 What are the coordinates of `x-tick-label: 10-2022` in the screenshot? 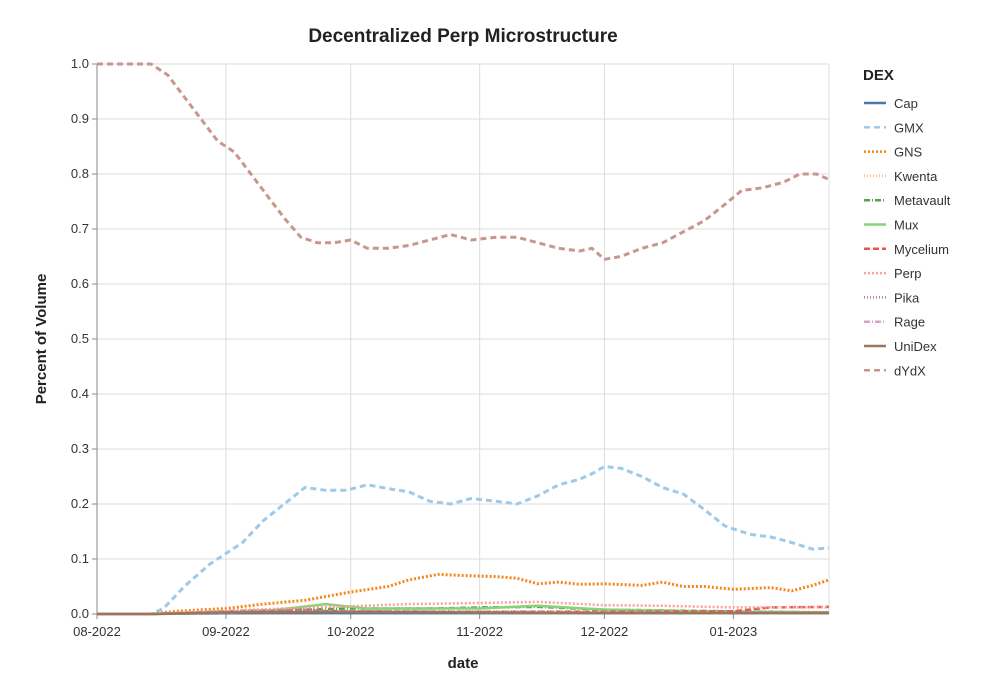 It's located at (351, 631).